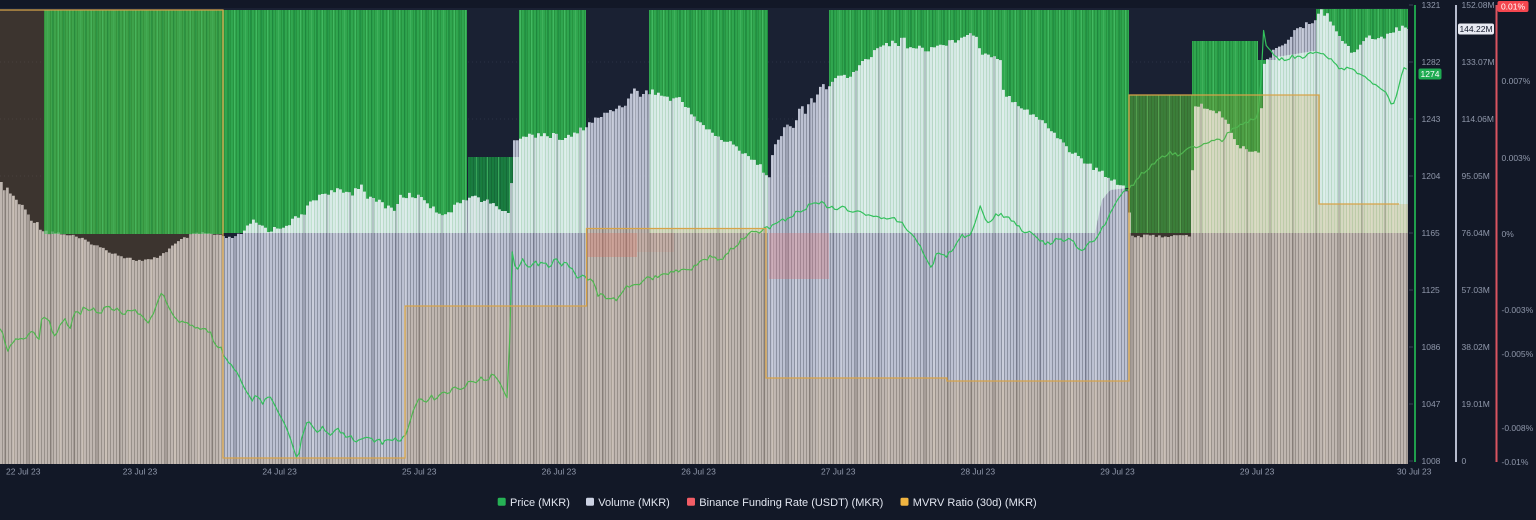 This screenshot has width=1536, height=520. What do you see at coordinates (1431, 5) in the screenshot?
I see `svg-text: 1321` at bounding box center [1431, 5].